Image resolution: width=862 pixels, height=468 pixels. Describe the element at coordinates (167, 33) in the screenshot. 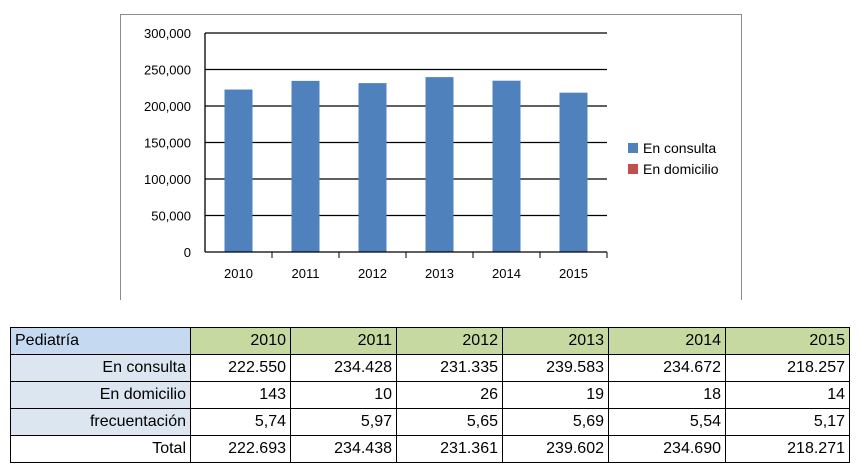

I see `y-tick-label: 300,000` at that location.